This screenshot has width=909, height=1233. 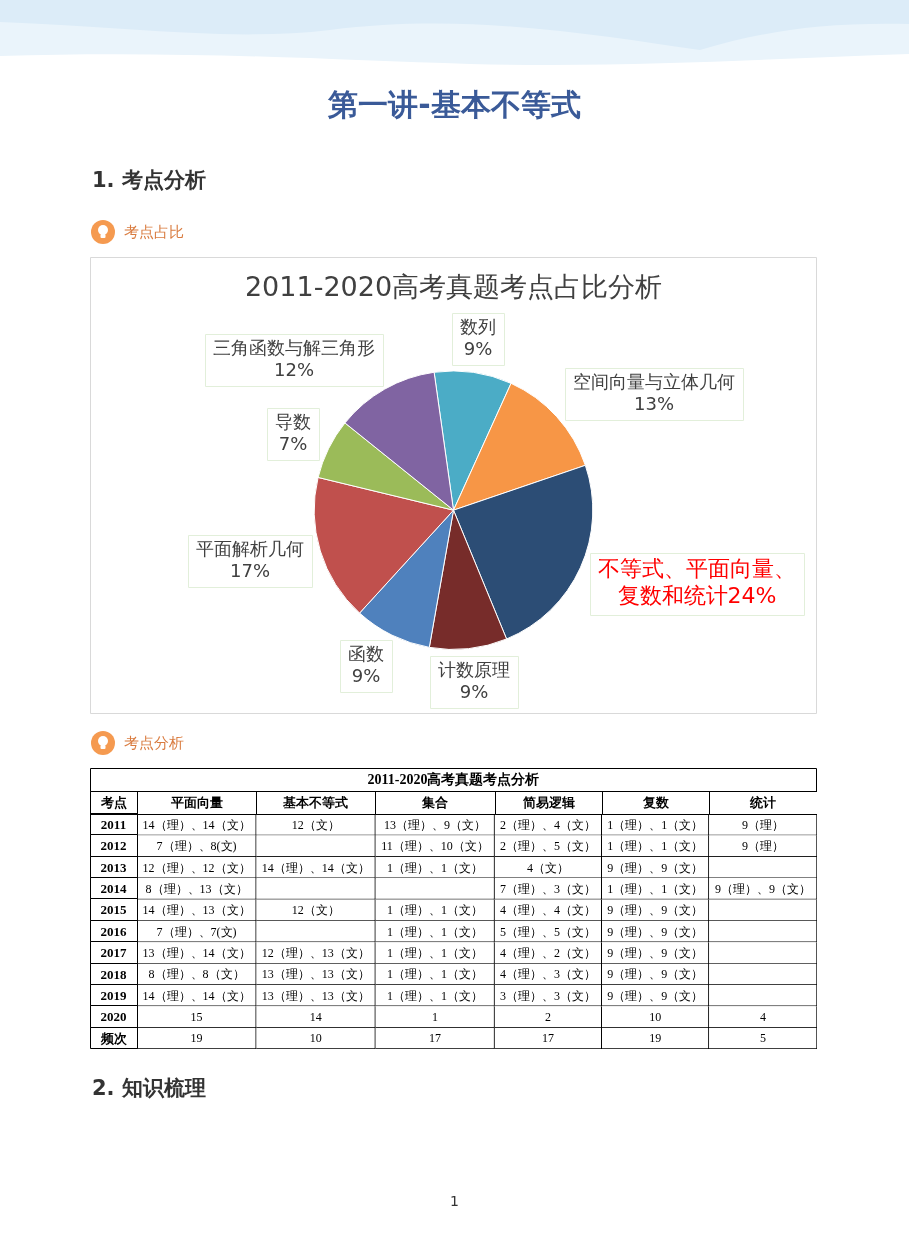 What do you see at coordinates (315, 802) in the screenshot?
I see `x-tick-label: 基本不等式` at bounding box center [315, 802].